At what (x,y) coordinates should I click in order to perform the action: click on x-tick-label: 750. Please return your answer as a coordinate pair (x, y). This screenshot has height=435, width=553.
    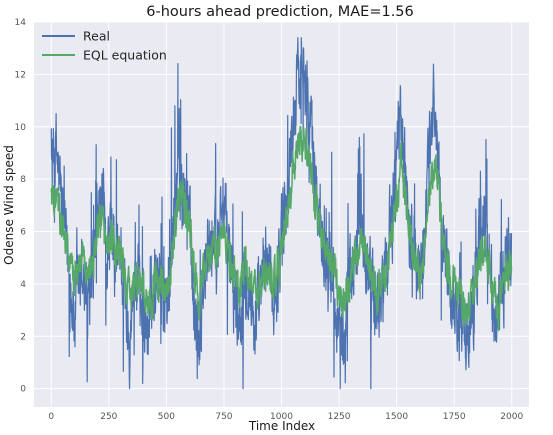
    Looking at the image, I should click on (223, 417).